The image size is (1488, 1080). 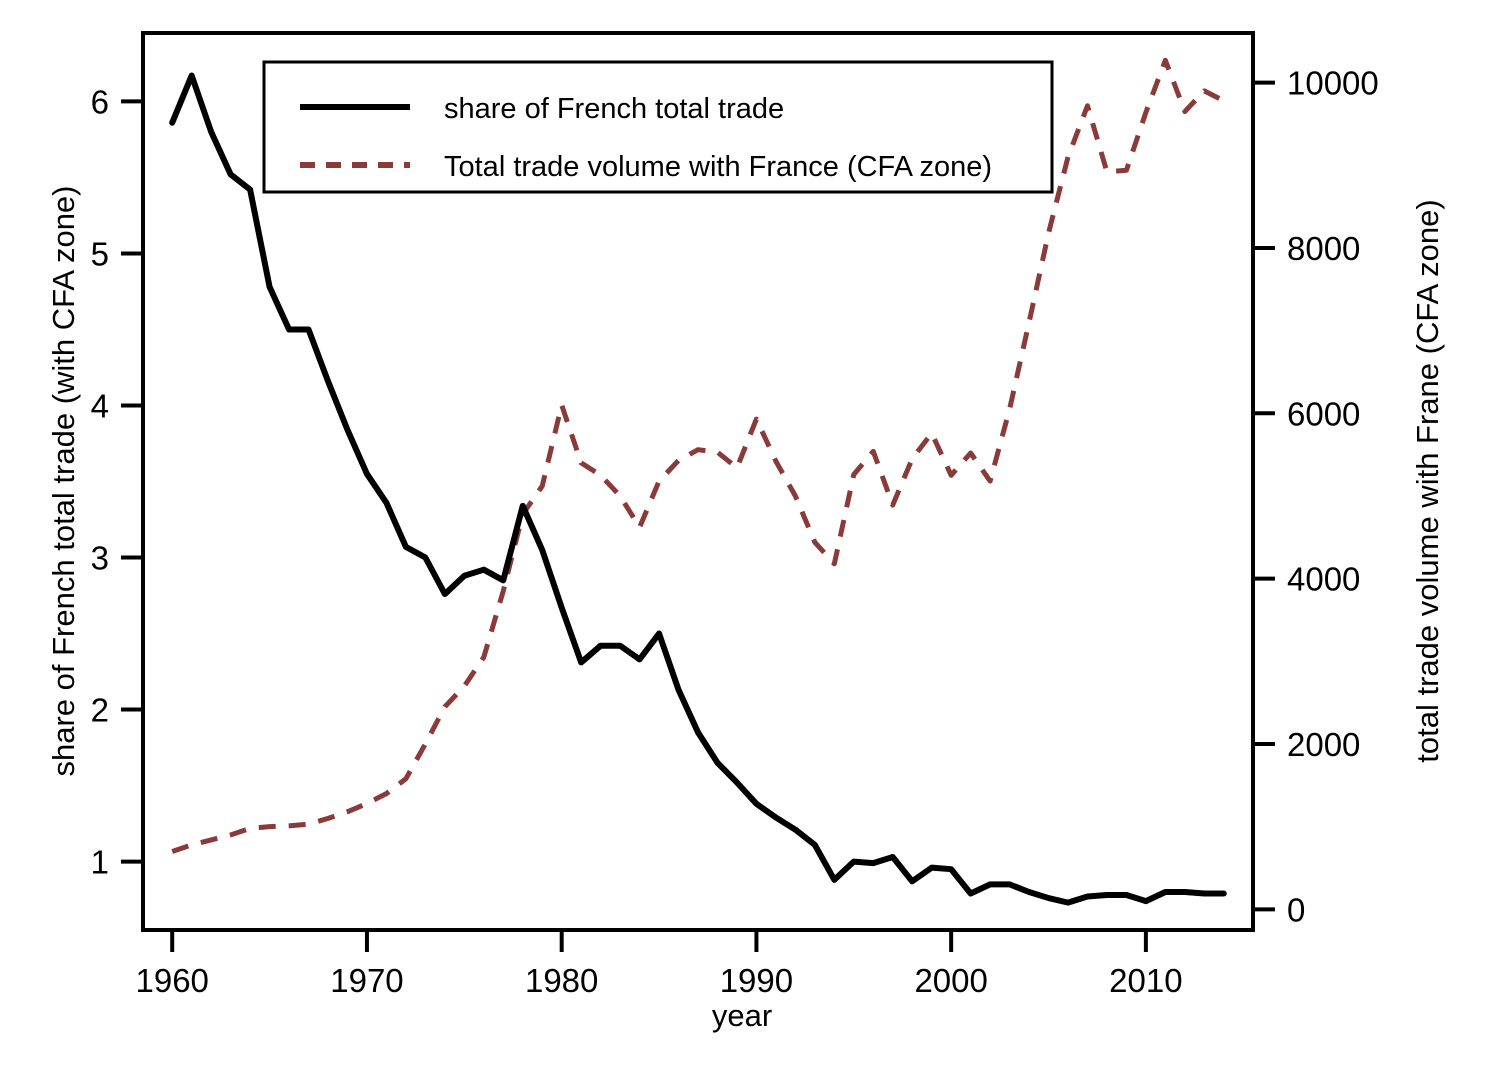 I want to click on y-tick-label-left: 5, so click(x=100, y=253).